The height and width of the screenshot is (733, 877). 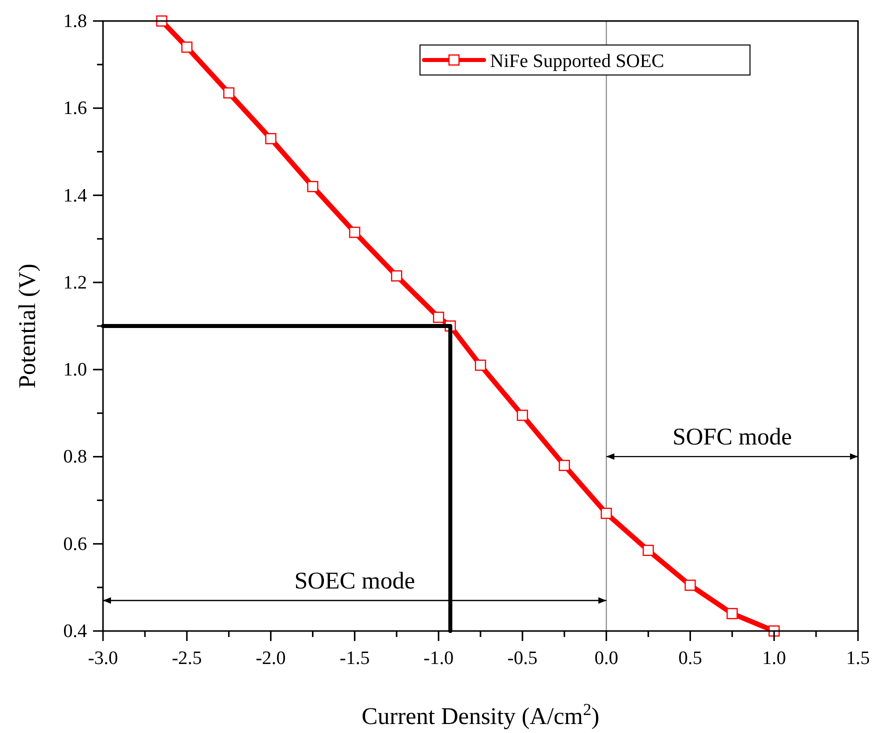 I want to click on x-tick-label: -2.5, so click(x=187, y=658).